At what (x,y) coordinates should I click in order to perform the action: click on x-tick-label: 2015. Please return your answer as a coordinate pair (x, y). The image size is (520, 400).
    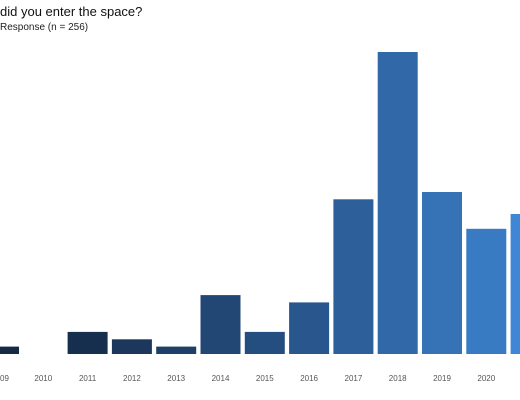
    Looking at the image, I should click on (265, 378).